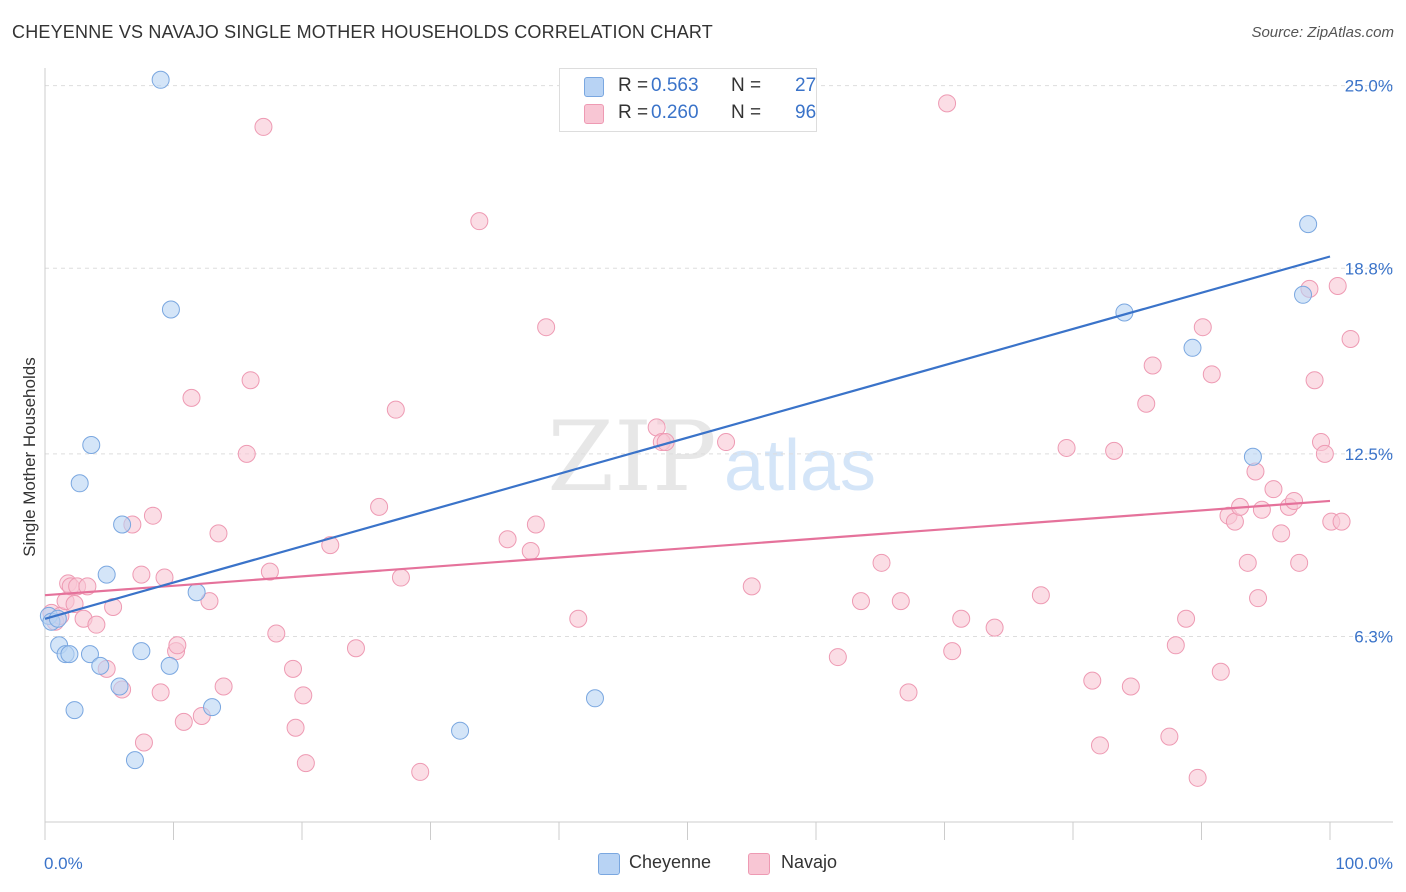 The width and height of the screenshot is (1406, 892). Describe the element at coordinates (688, 100) in the screenshot. I see `correlation-legend: R = 0.563 N = 27 R = 0.260 N = 96` at that location.